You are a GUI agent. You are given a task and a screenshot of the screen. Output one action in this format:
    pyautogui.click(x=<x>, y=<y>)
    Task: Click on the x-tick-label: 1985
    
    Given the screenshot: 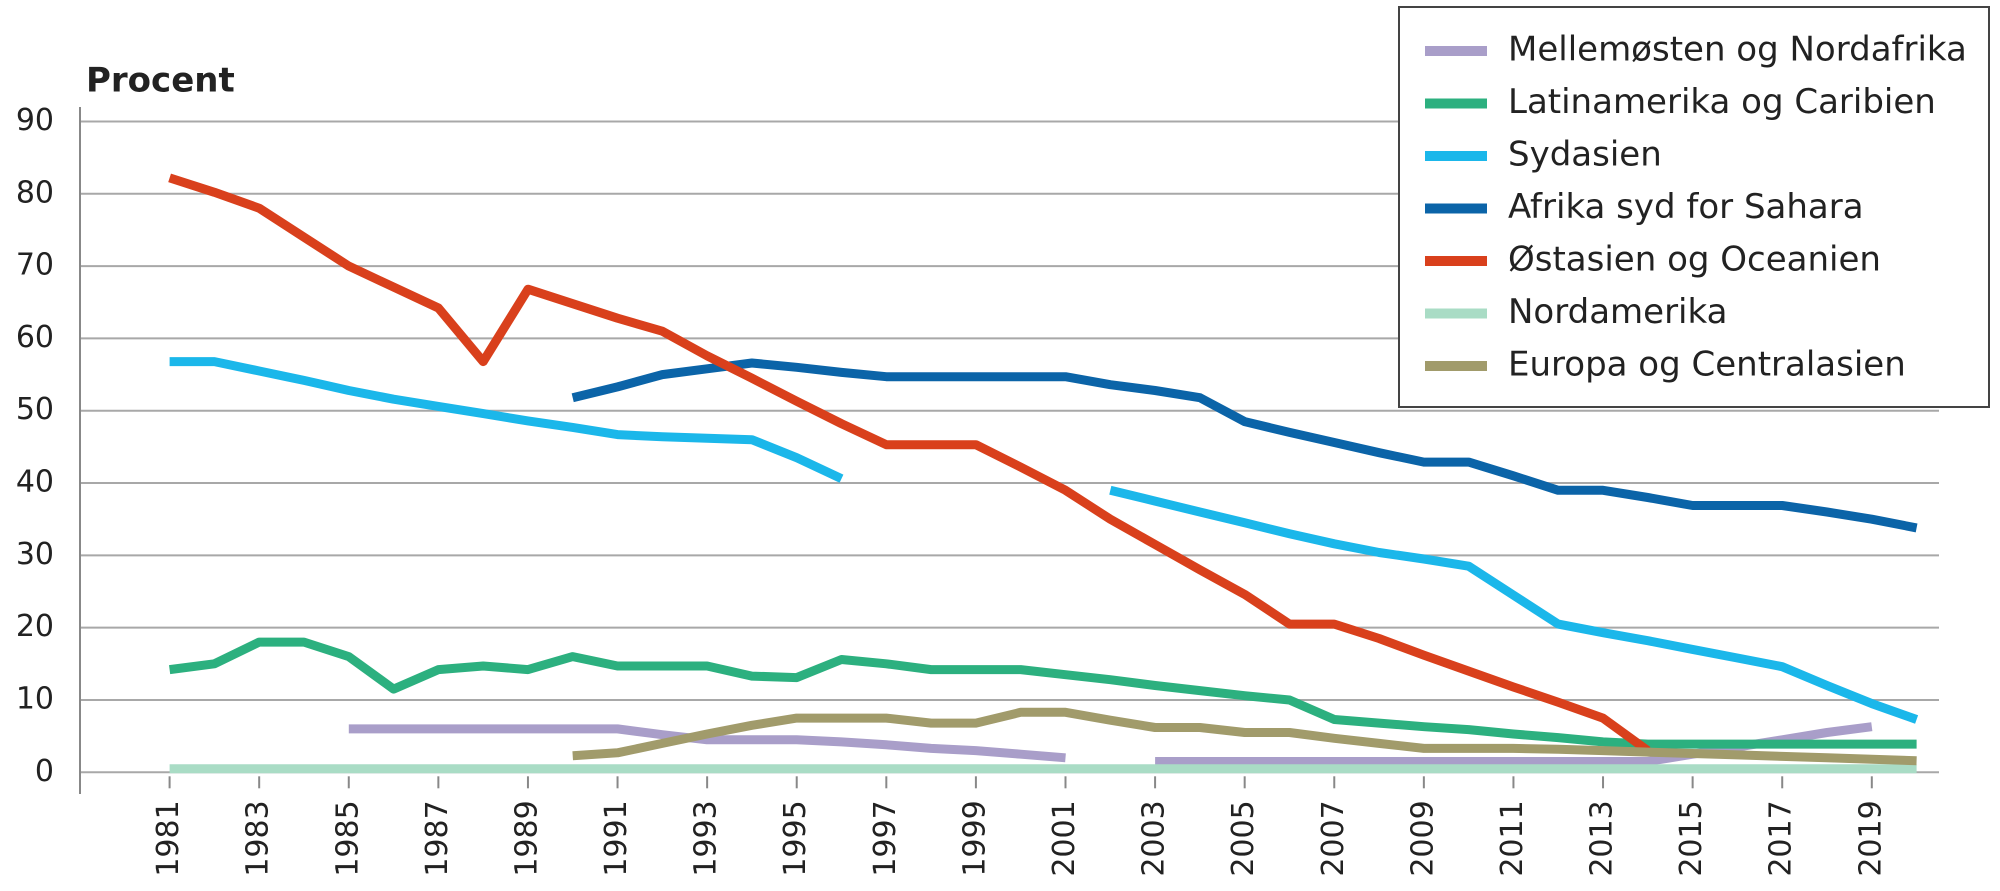 What is the action you would take?
    pyautogui.click(x=347, y=838)
    